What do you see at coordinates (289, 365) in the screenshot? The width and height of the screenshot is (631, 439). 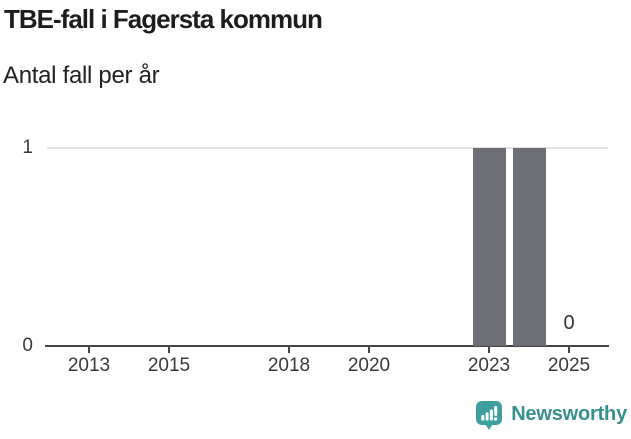 I see `x-axis-tick-label: 2018` at bounding box center [289, 365].